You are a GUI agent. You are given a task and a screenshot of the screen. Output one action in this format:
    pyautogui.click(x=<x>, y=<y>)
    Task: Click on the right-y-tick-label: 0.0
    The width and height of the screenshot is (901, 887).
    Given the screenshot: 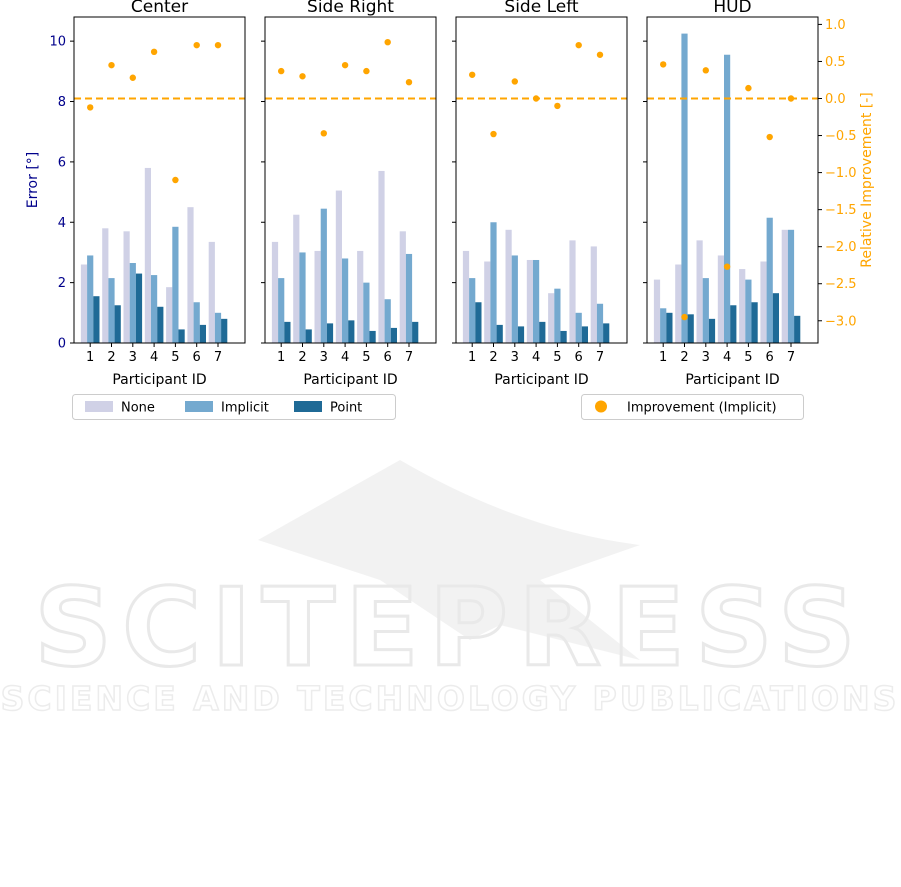 What is the action you would take?
    pyautogui.click(x=835, y=99)
    